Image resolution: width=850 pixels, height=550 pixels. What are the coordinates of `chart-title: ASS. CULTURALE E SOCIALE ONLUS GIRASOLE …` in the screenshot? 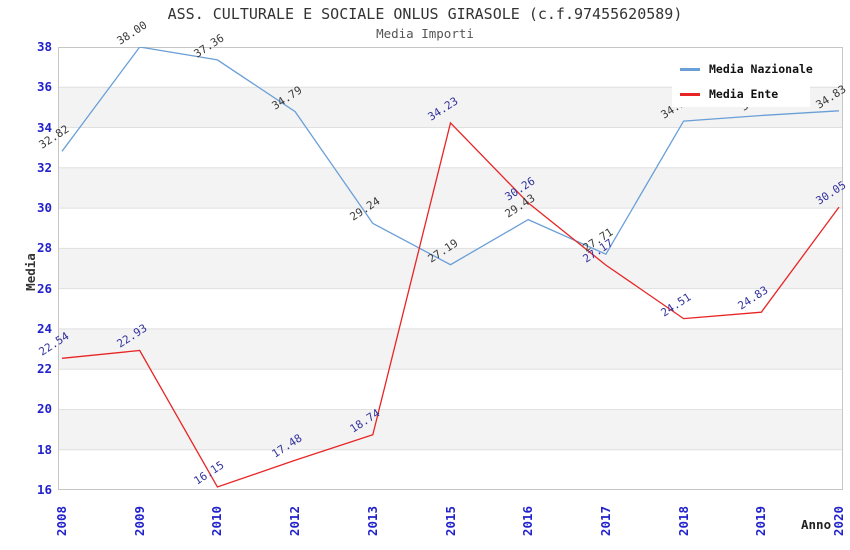 It's located at (425, 14).